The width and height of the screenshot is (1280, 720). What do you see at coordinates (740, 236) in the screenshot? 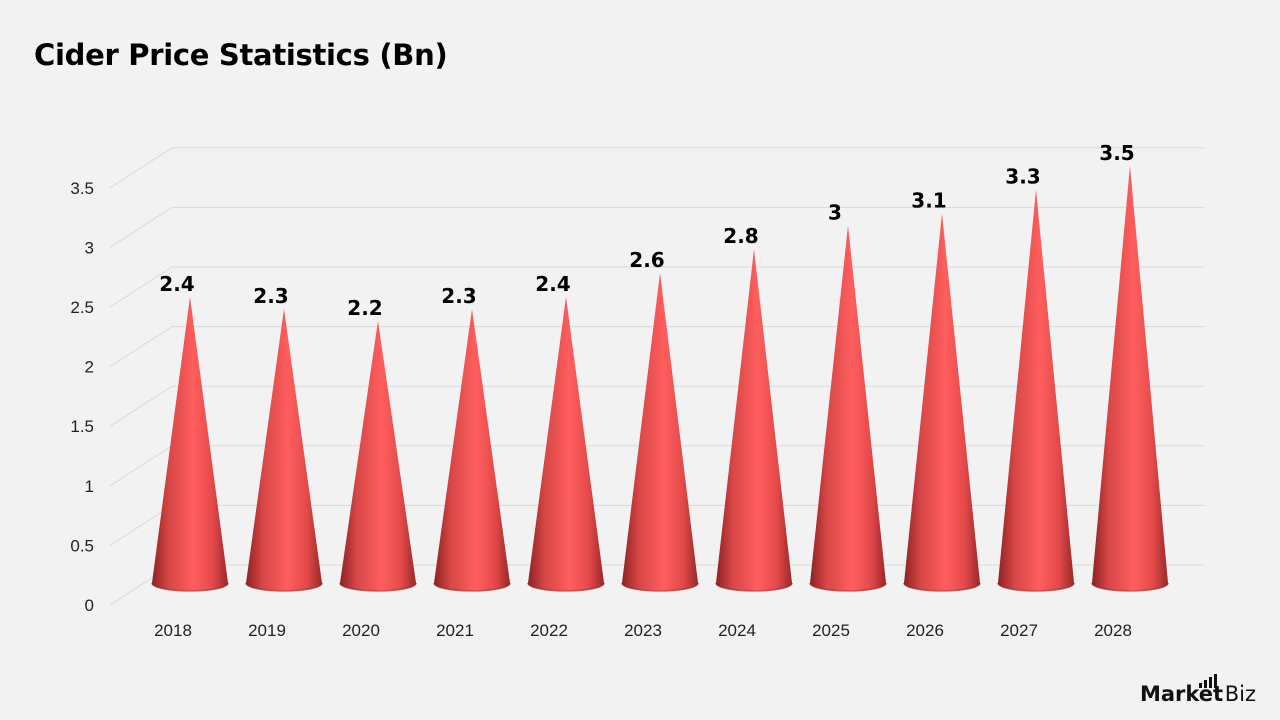
I see `data-label: 2.8` at bounding box center [740, 236].